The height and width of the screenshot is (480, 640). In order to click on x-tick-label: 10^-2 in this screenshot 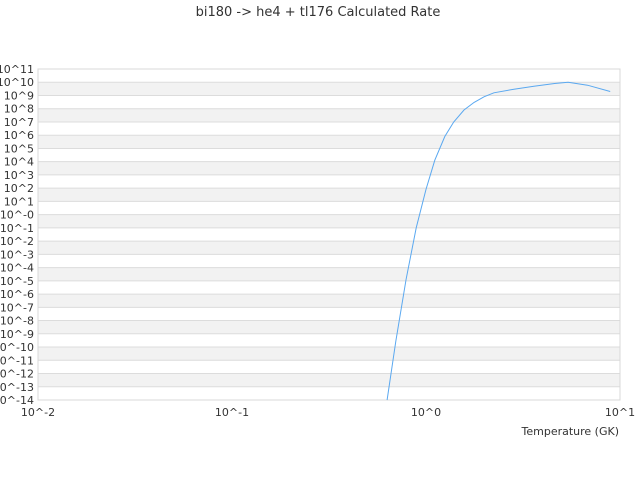, I will do `click(38, 412)`.